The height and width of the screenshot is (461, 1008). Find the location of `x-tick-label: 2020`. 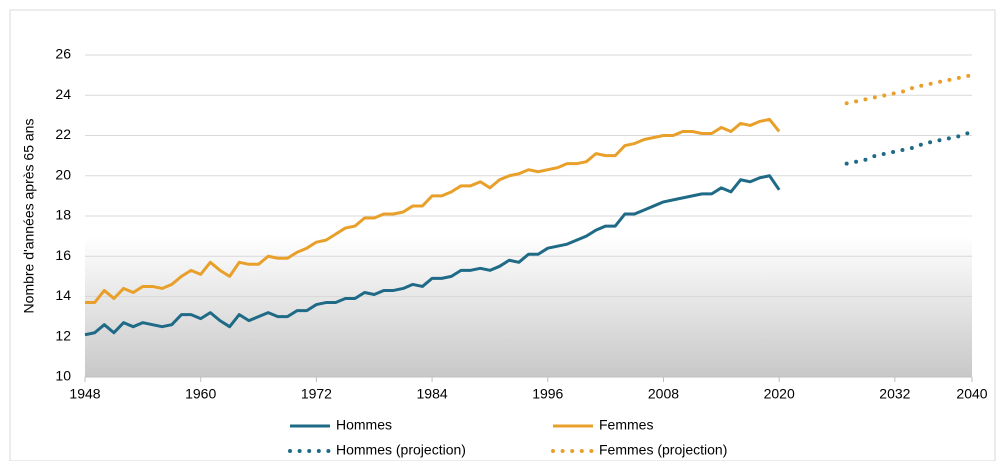

x-tick-label: 2020 is located at coordinates (779, 394).